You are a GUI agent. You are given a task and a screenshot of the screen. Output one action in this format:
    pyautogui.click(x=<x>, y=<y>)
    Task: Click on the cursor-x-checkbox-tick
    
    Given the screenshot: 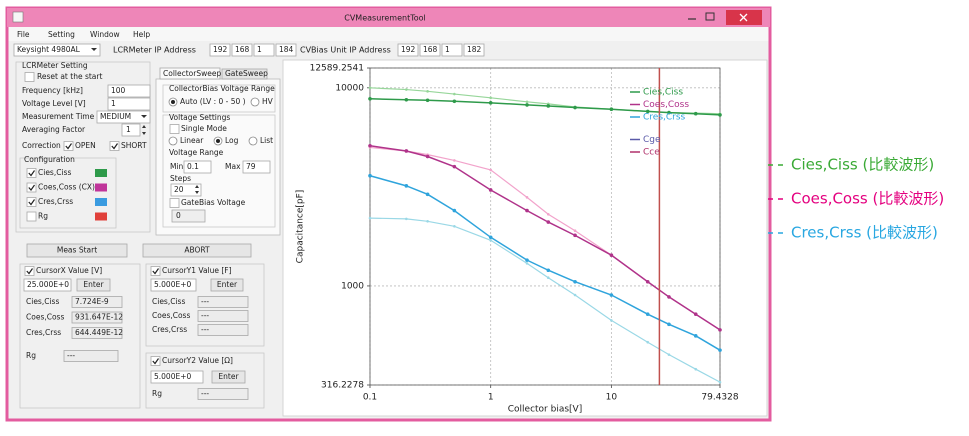 What is the action you would take?
    pyautogui.click(x=29, y=271)
    